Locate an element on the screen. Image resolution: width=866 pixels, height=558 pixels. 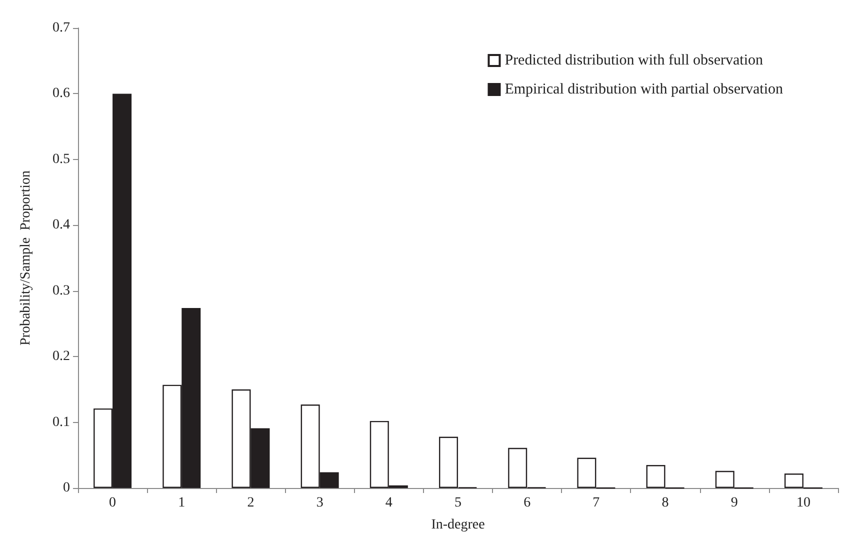
y-tick-label: 0.3 is located at coordinates (61, 290).